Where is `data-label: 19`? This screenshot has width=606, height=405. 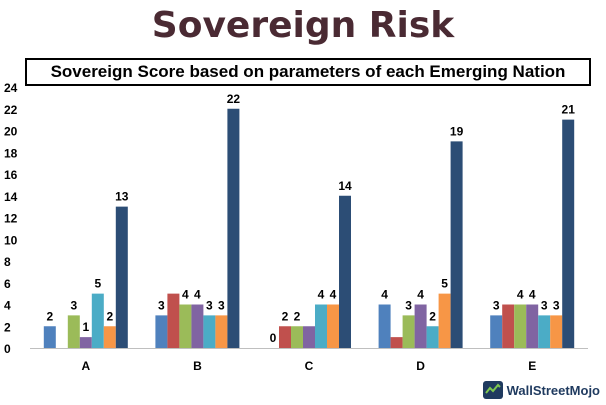 data-label: 19 is located at coordinates (457, 131).